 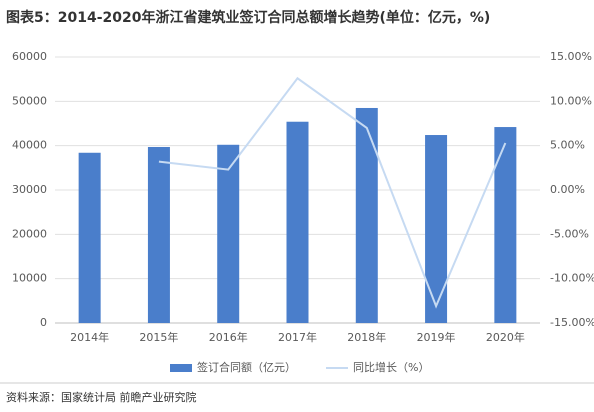 I want to click on x-tick-label: 2019年, so click(x=436, y=337).